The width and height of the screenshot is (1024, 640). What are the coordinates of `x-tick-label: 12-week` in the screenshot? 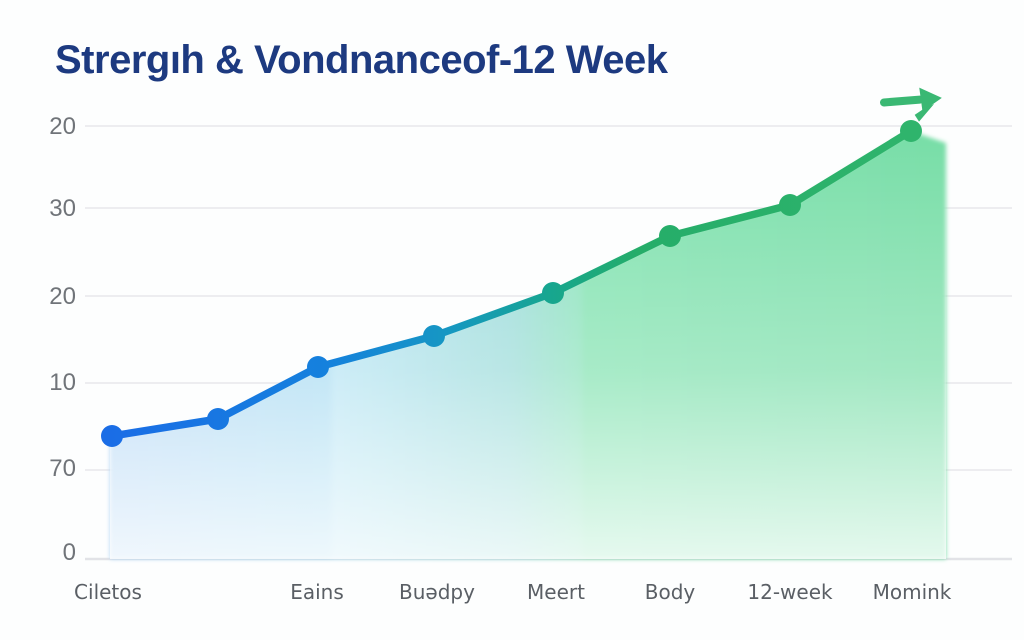 It's located at (790, 592).